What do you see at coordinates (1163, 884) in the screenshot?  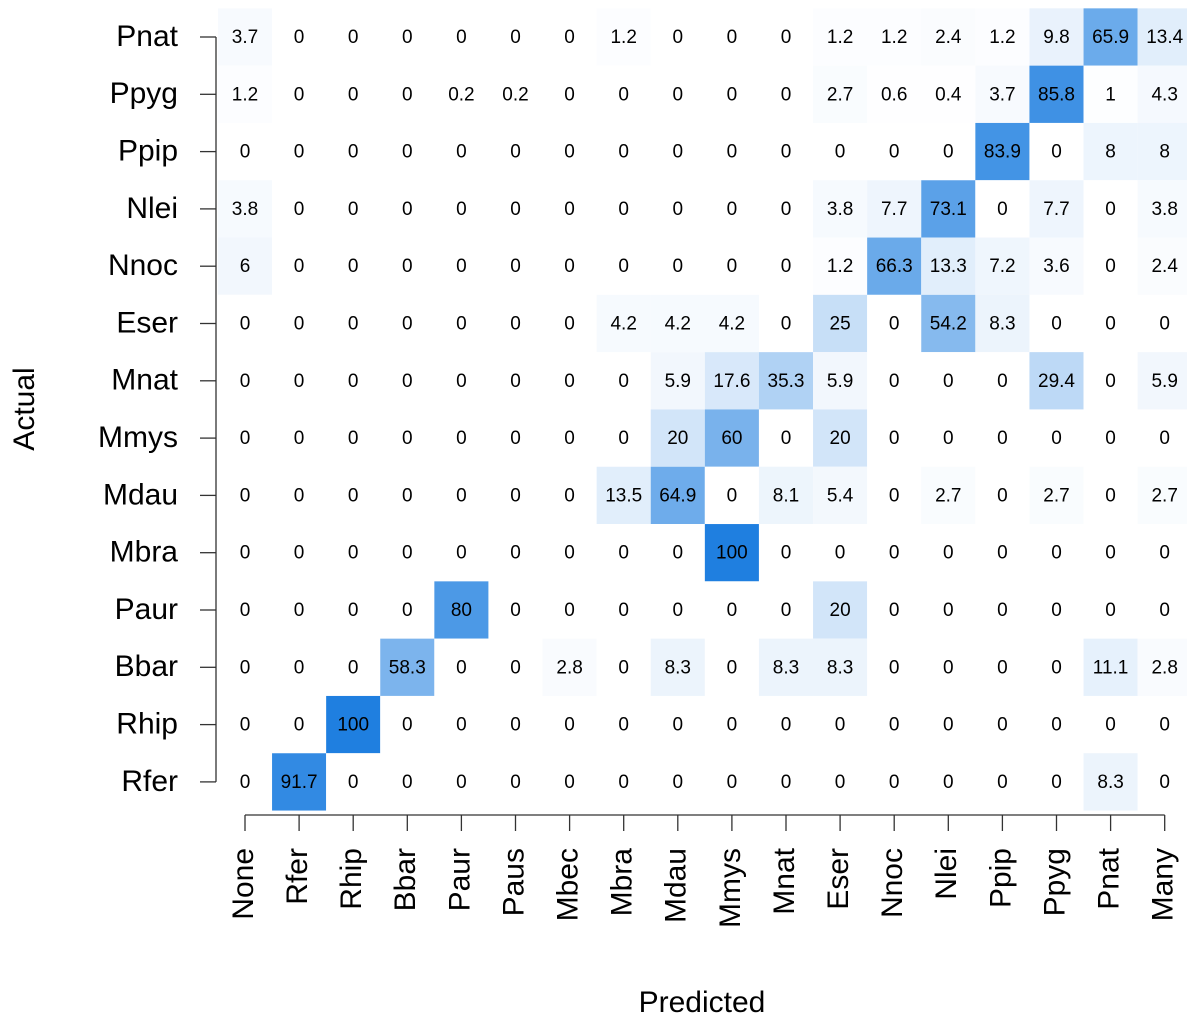 I see `col-label: Many` at bounding box center [1163, 884].